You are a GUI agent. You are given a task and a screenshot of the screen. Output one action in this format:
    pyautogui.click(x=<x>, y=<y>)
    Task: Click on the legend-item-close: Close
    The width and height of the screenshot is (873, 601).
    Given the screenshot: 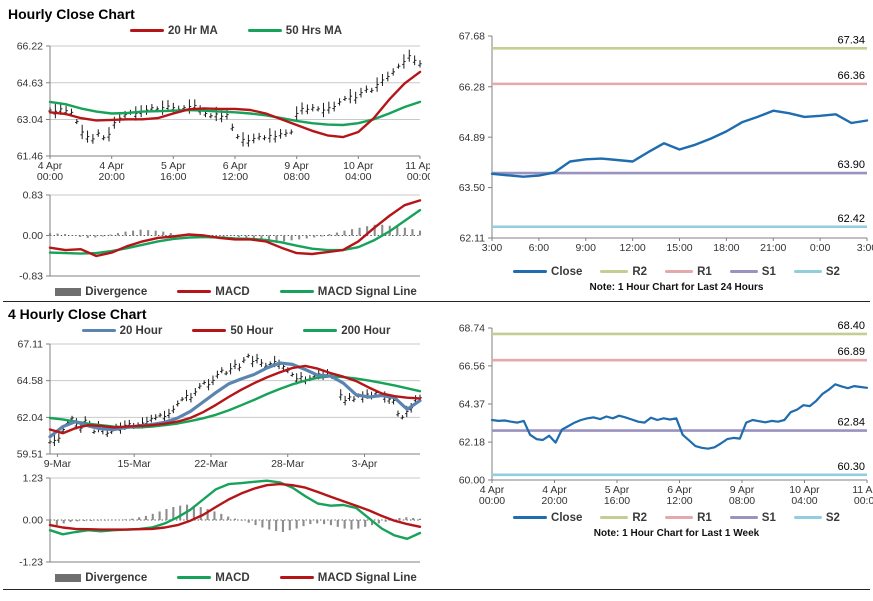 What is the action you would take?
    pyautogui.click(x=547, y=518)
    